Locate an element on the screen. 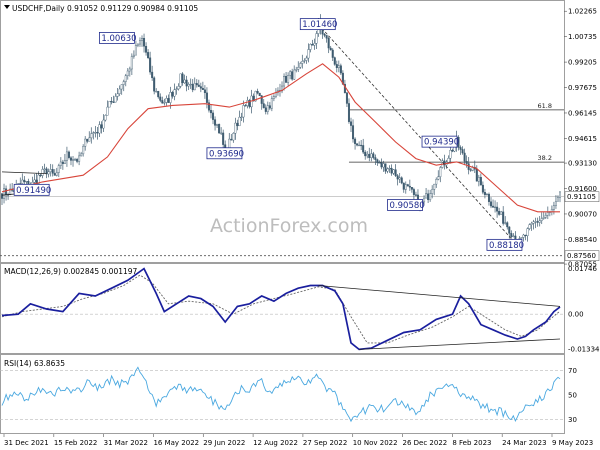  y-tick-label: 0.99205 is located at coordinates (582, 63).